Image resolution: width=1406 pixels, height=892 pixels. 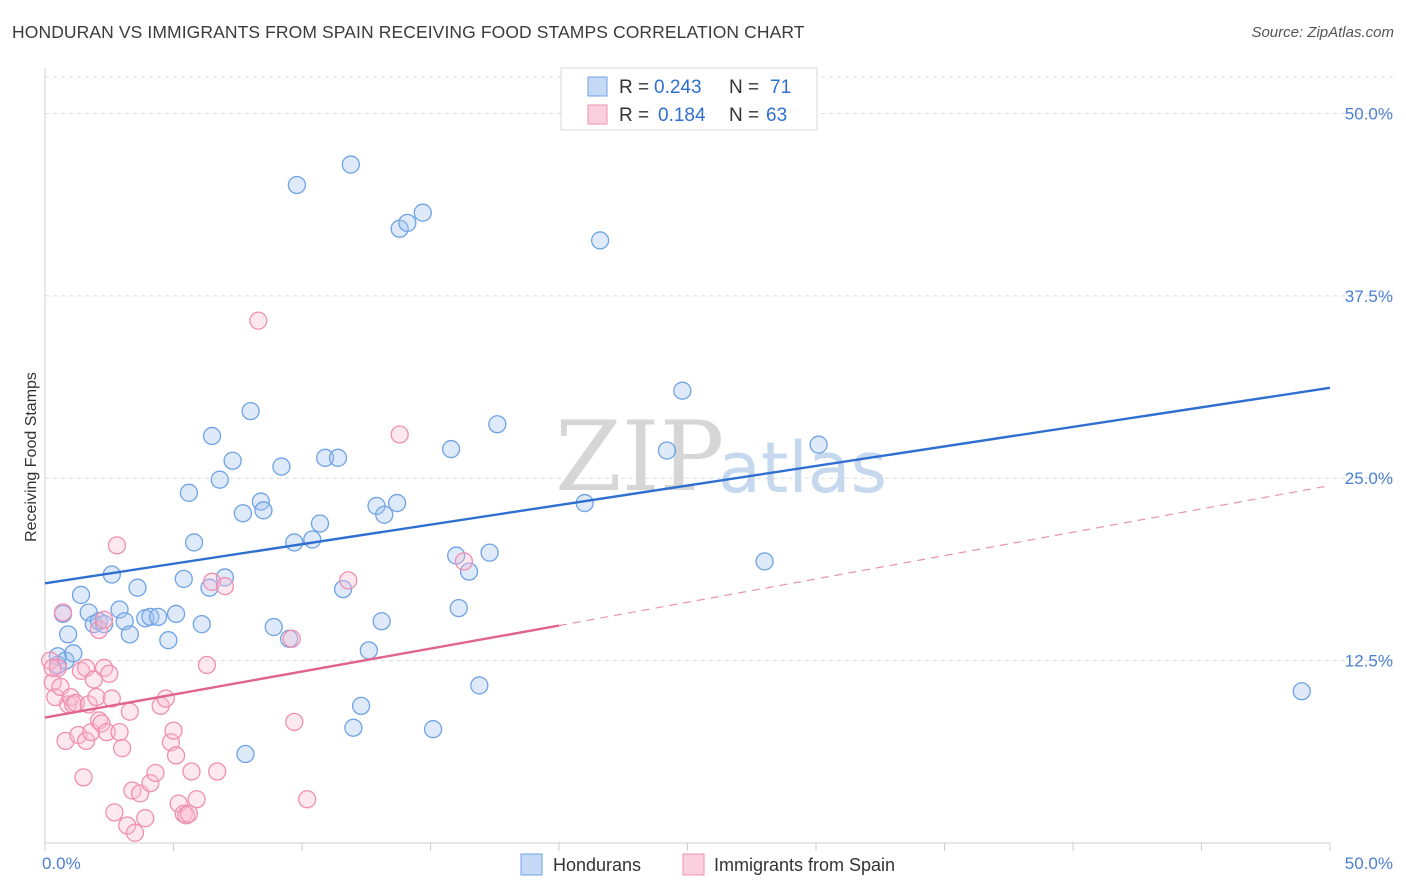 I want to click on x-tick-label: 50.0%, so click(x=1369, y=863).